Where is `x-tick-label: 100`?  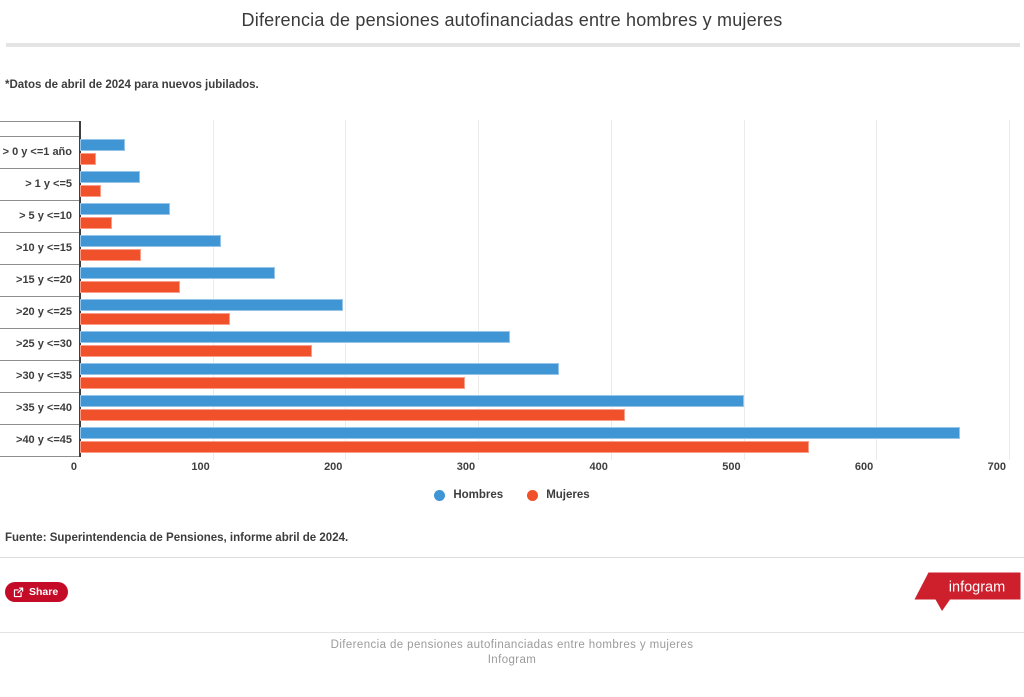
x-tick-label: 100 is located at coordinates (200, 467).